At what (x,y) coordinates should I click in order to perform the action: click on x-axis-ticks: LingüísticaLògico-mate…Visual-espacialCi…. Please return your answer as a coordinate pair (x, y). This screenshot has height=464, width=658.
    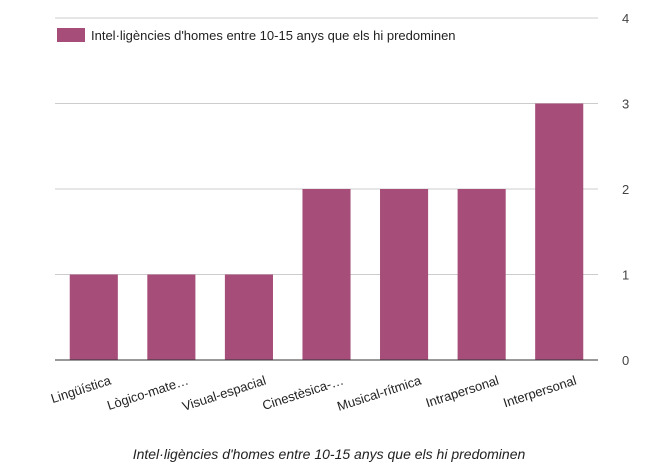
    Looking at the image, I should click on (313, 393).